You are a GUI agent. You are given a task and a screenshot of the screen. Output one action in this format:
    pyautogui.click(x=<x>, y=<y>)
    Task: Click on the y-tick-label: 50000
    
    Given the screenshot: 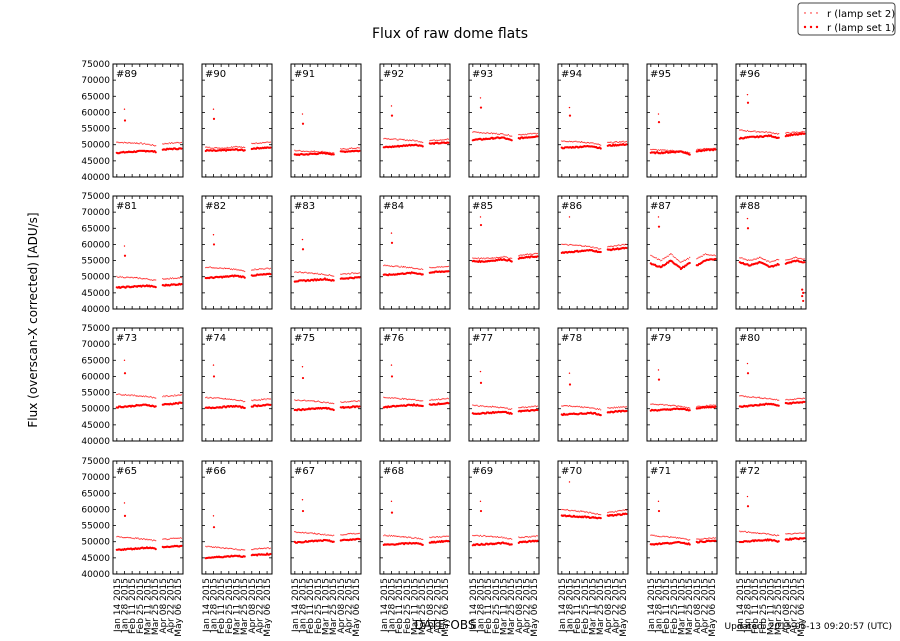 What is the action you would take?
    pyautogui.click(x=95, y=146)
    